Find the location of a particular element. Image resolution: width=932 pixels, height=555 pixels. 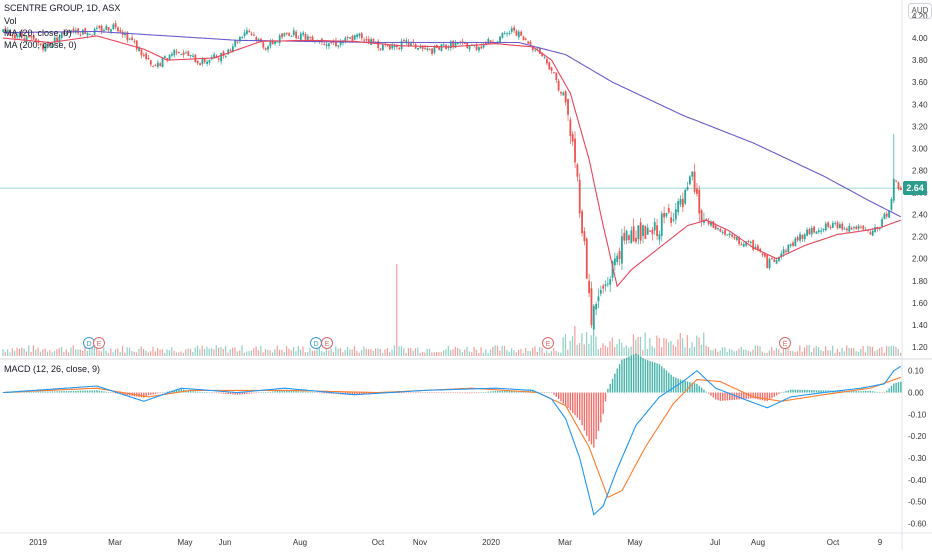

price-tick-label: 2.80 is located at coordinates (920, 170).